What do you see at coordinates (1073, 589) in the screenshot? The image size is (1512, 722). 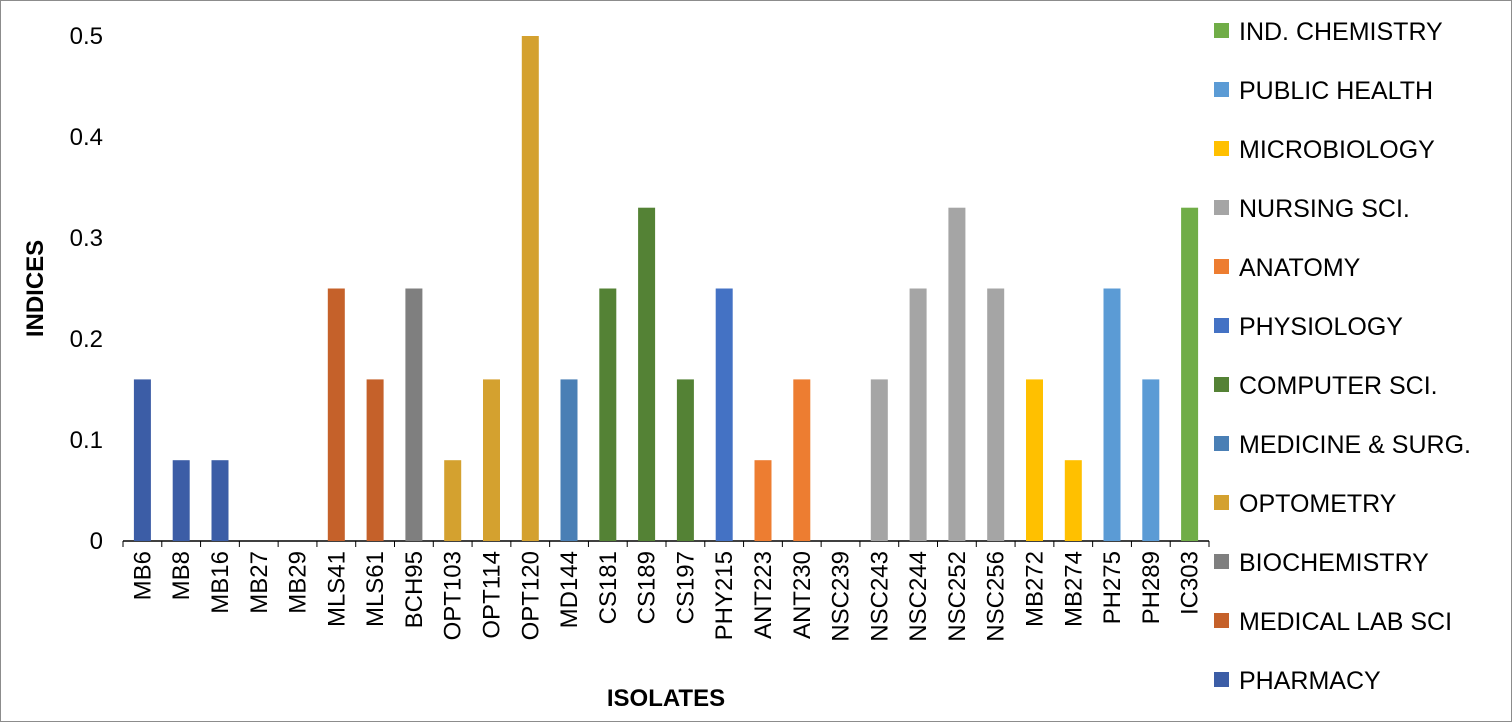 I see `x-tick-label: MB274` at bounding box center [1073, 589].